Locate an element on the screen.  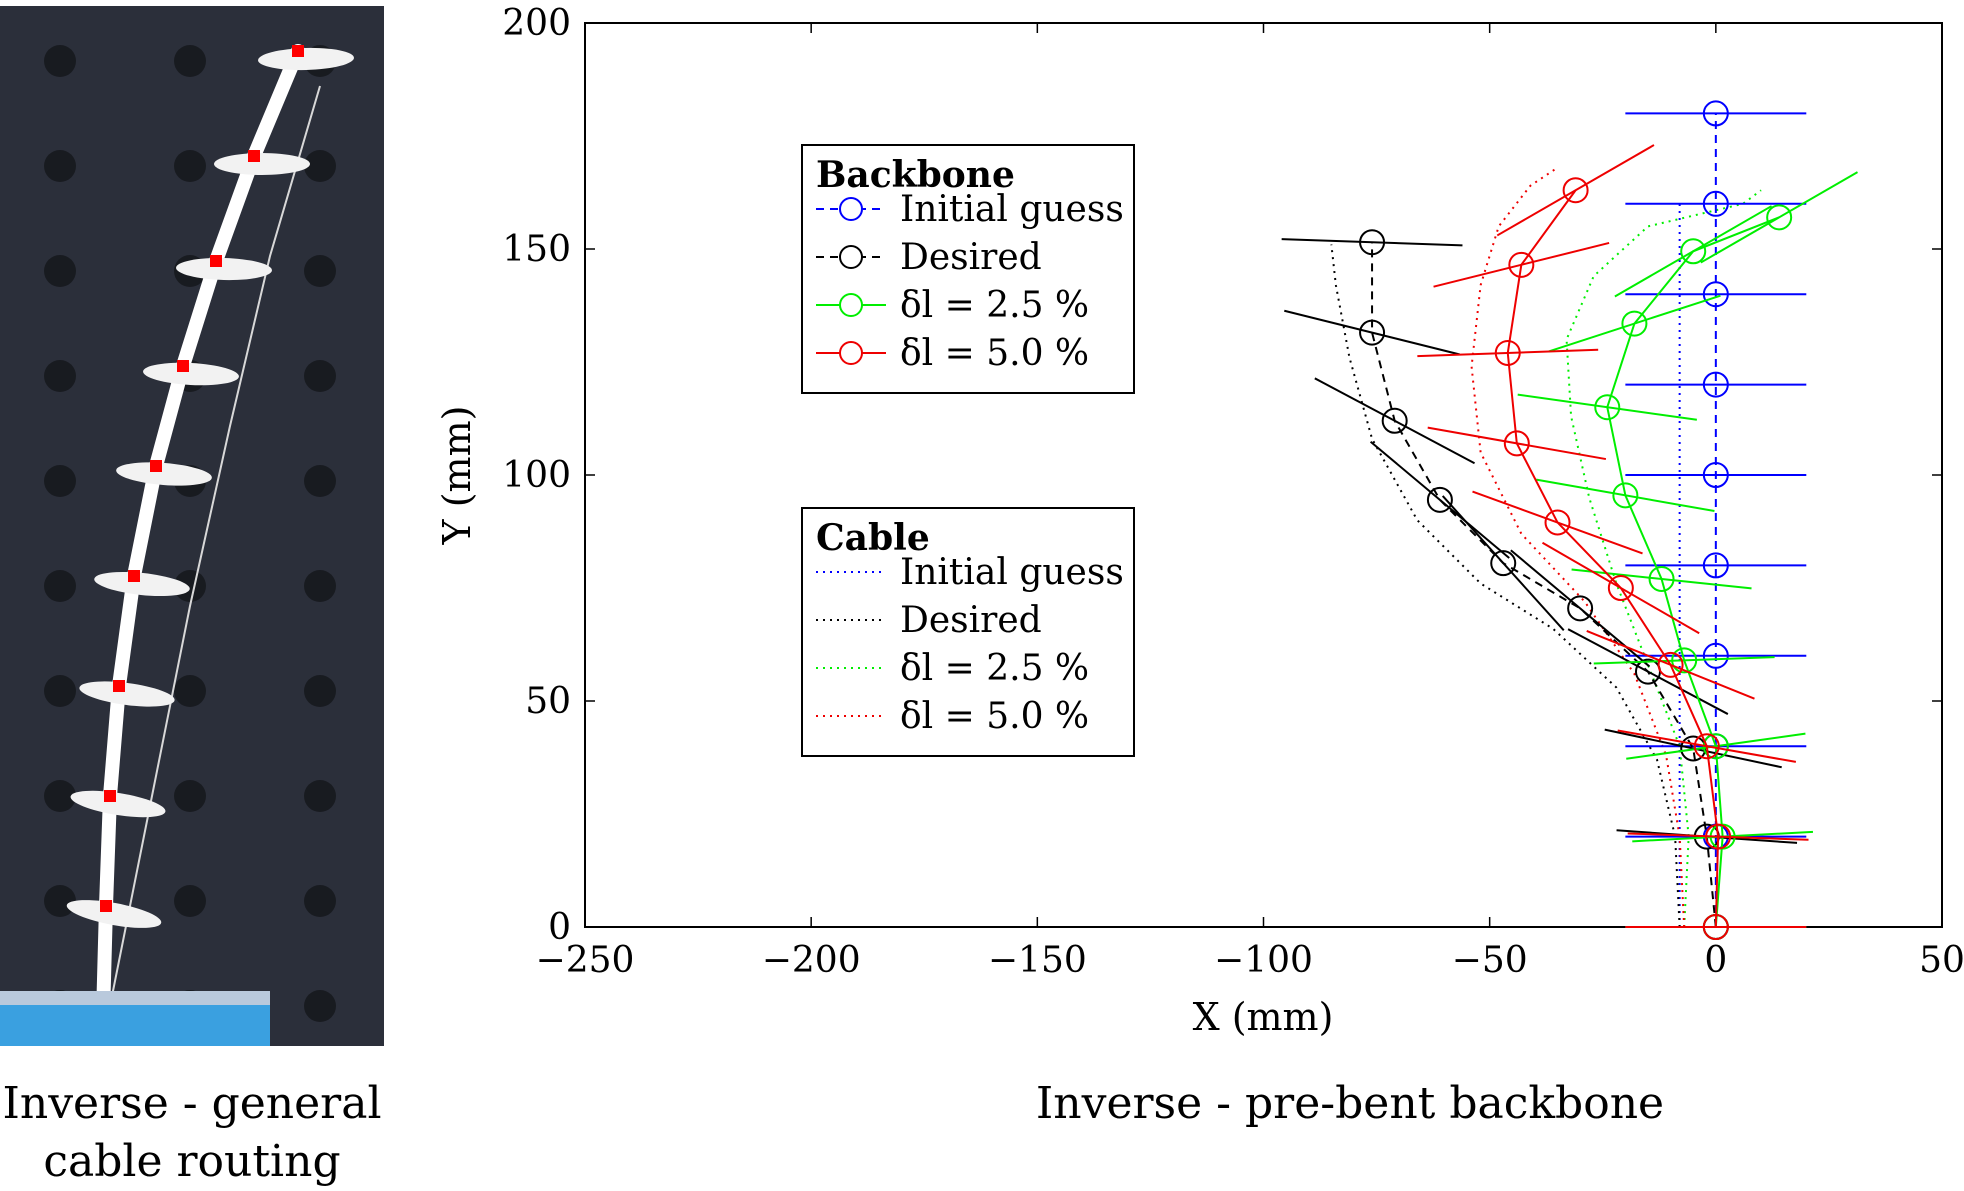
caption-left-line2: cable routing is located at coordinates (192, 1161).